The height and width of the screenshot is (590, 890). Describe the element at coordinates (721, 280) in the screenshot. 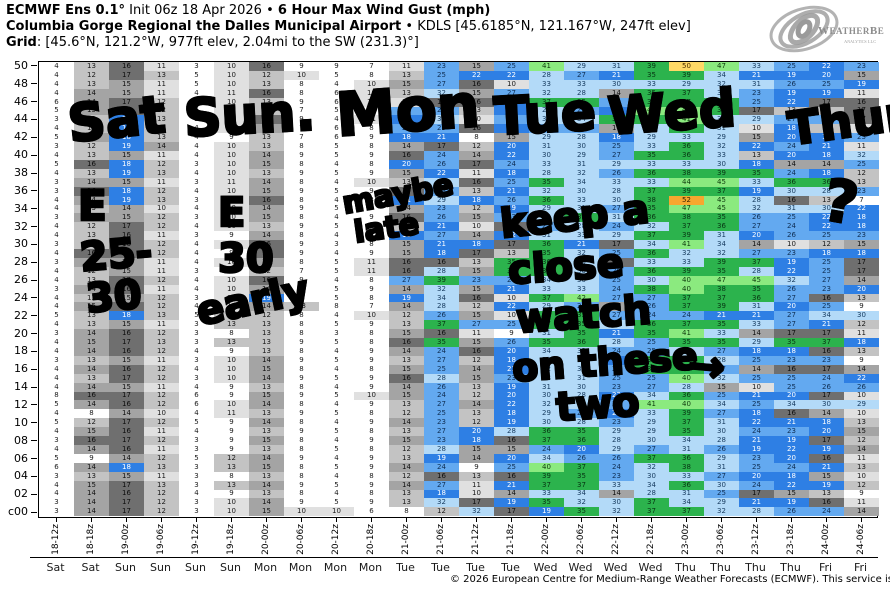

I see `heatmap-cell: 47` at that location.